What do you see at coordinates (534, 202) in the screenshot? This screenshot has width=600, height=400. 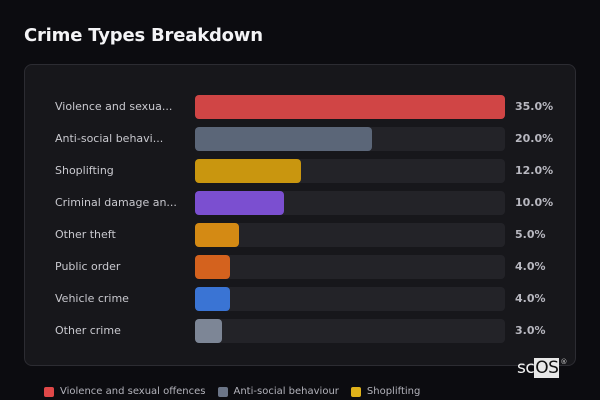 I see `bar-value: 10.0%` at bounding box center [534, 202].